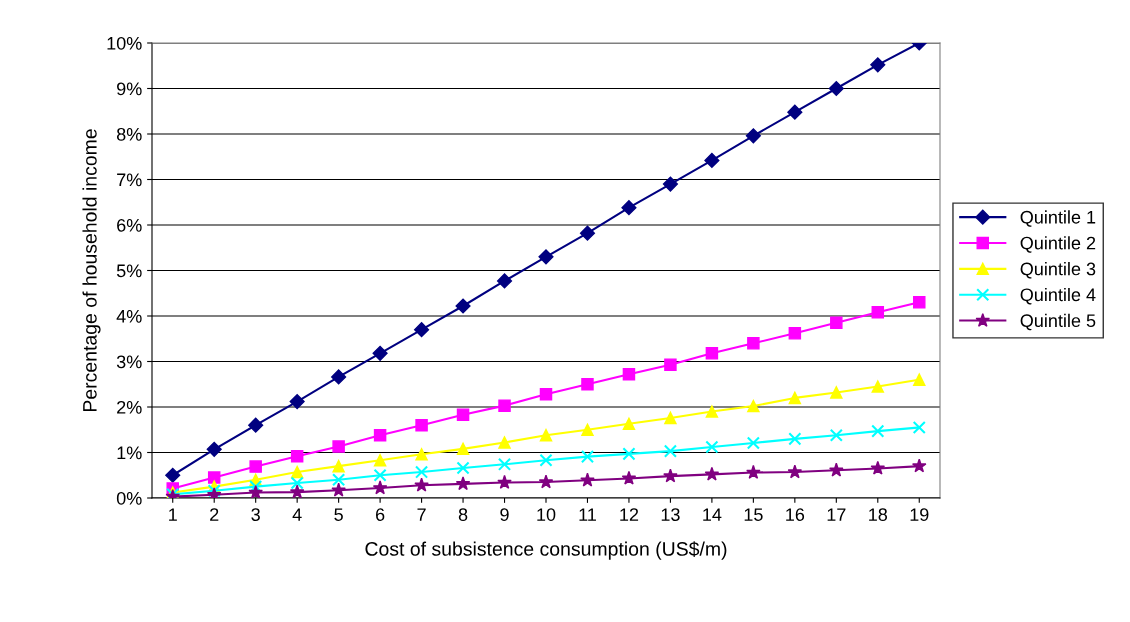 The image size is (1130, 622). What do you see at coordinates (214, 514) in the screenshot?
I see `x-tick-label: 2` at bounding box center [214, 514].